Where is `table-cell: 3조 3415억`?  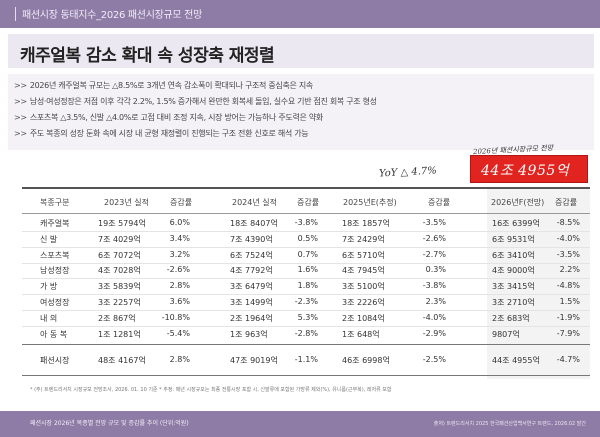 table-cell: 3조 3415억 is located at coordinates (513, 287).